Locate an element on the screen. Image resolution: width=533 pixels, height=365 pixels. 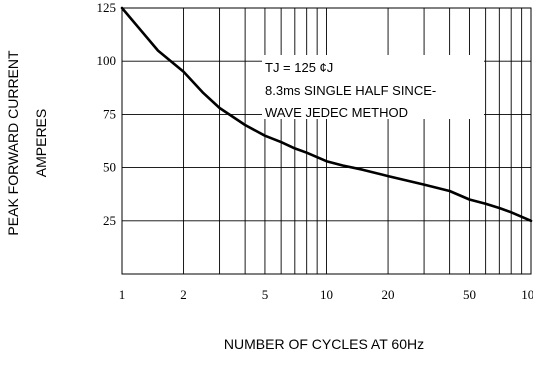
x-tick-labels: 1 2 5 10 20 50 100 is located at coordinates (326, 294).